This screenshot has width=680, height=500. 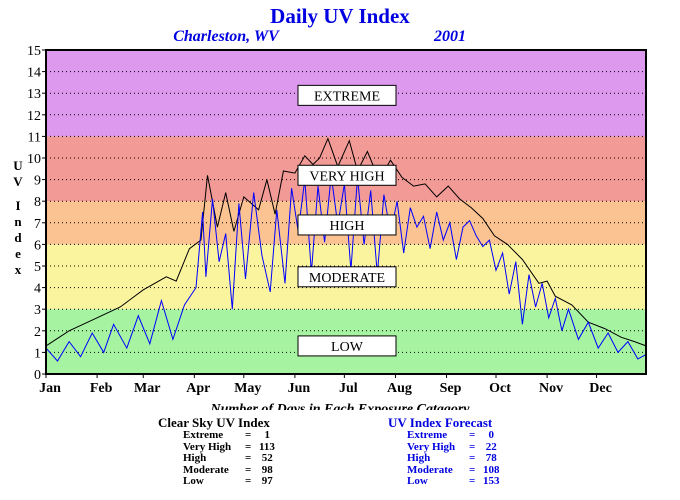 What do you see at coordinates (216, 481) in the screenshot?
I see `clear-sky-stat-row: Low = 97` at bounding box center [216, 481].